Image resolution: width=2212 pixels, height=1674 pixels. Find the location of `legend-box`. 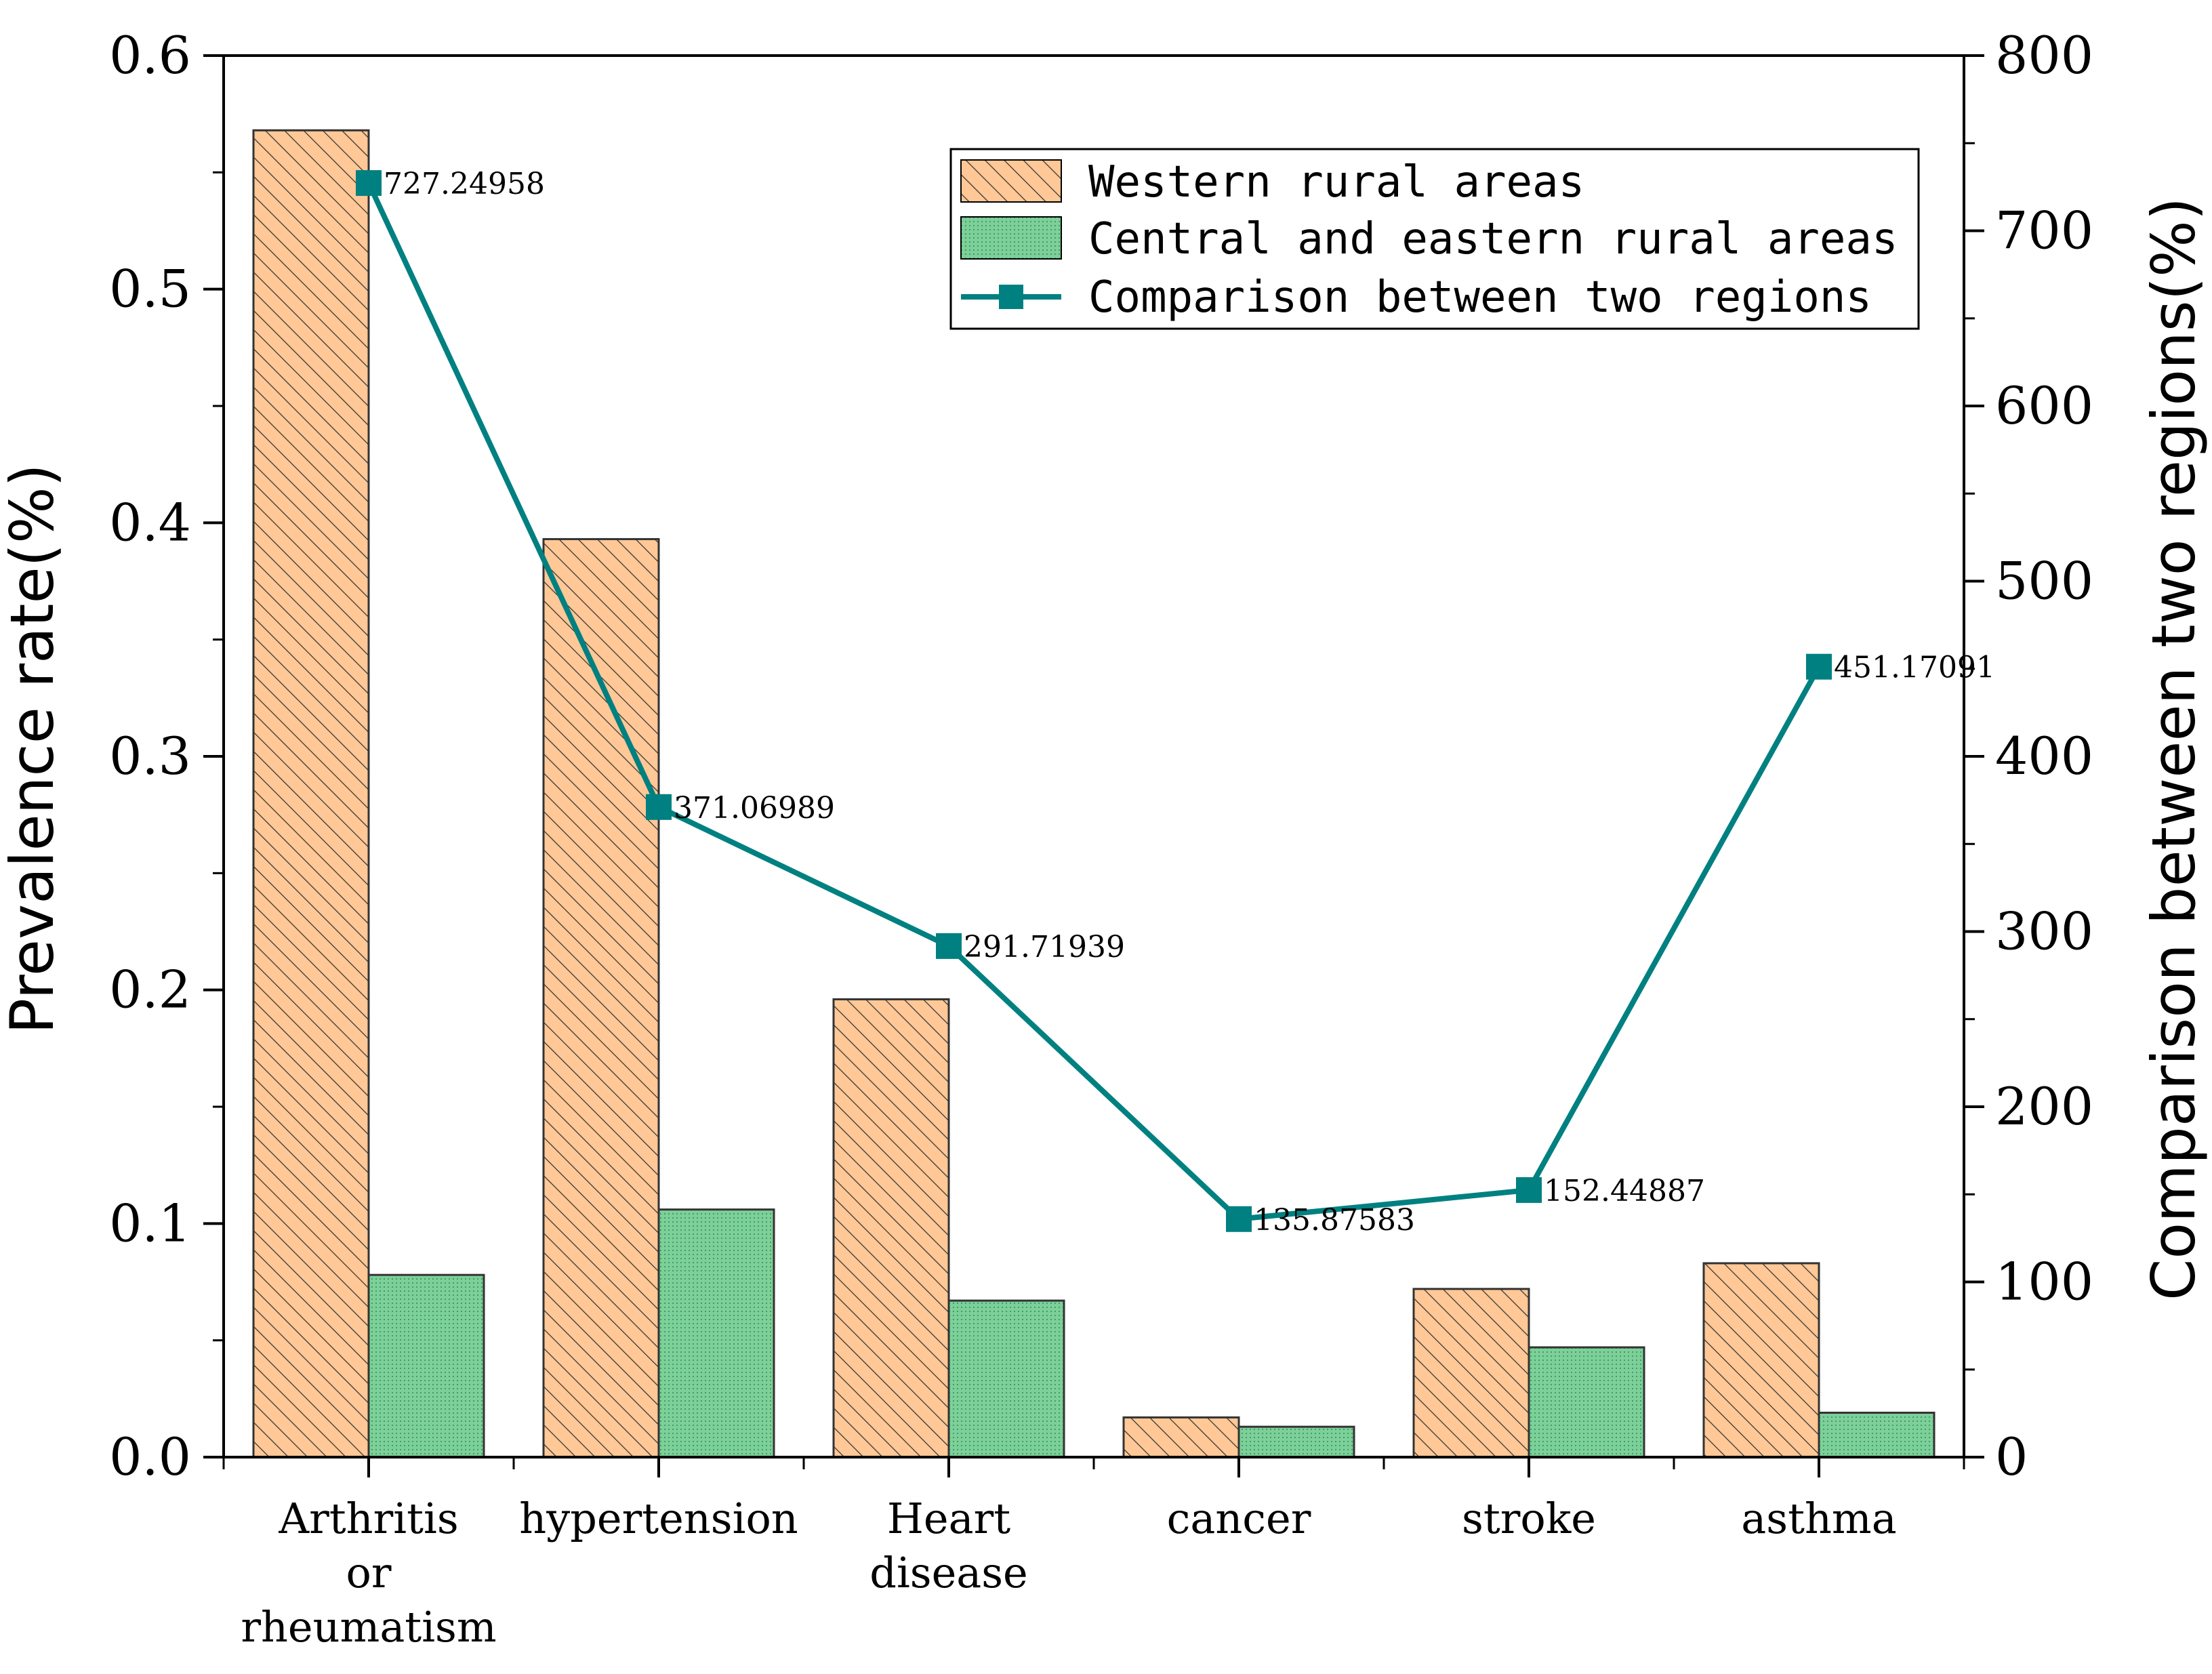

legend-box is located at coordinates (1434, 239).